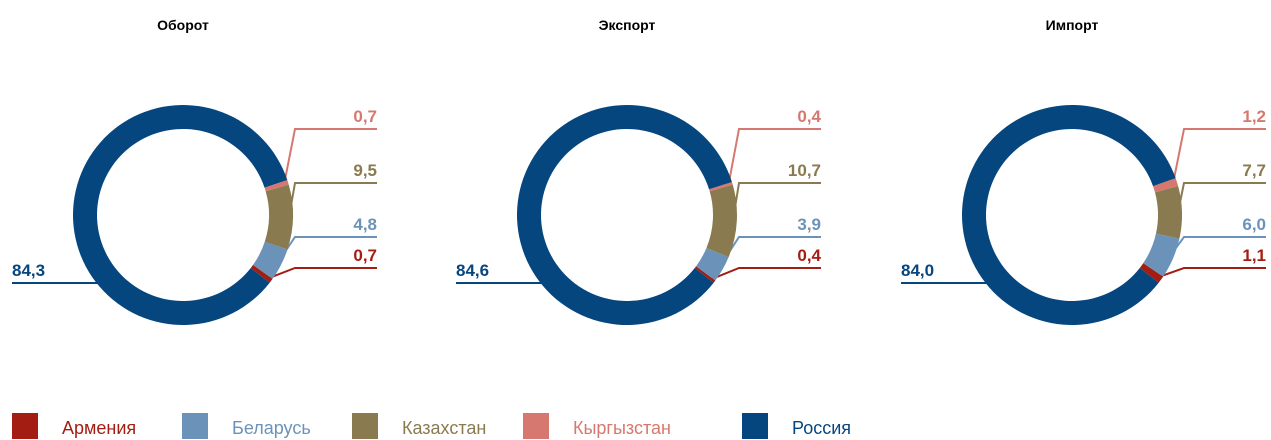 The width and height of the screenshot is (1271, 440). What do you see at coordinates (365, 170) in the screenshot?
I see `value-label: 9,5` at bounding box center [365, 170].